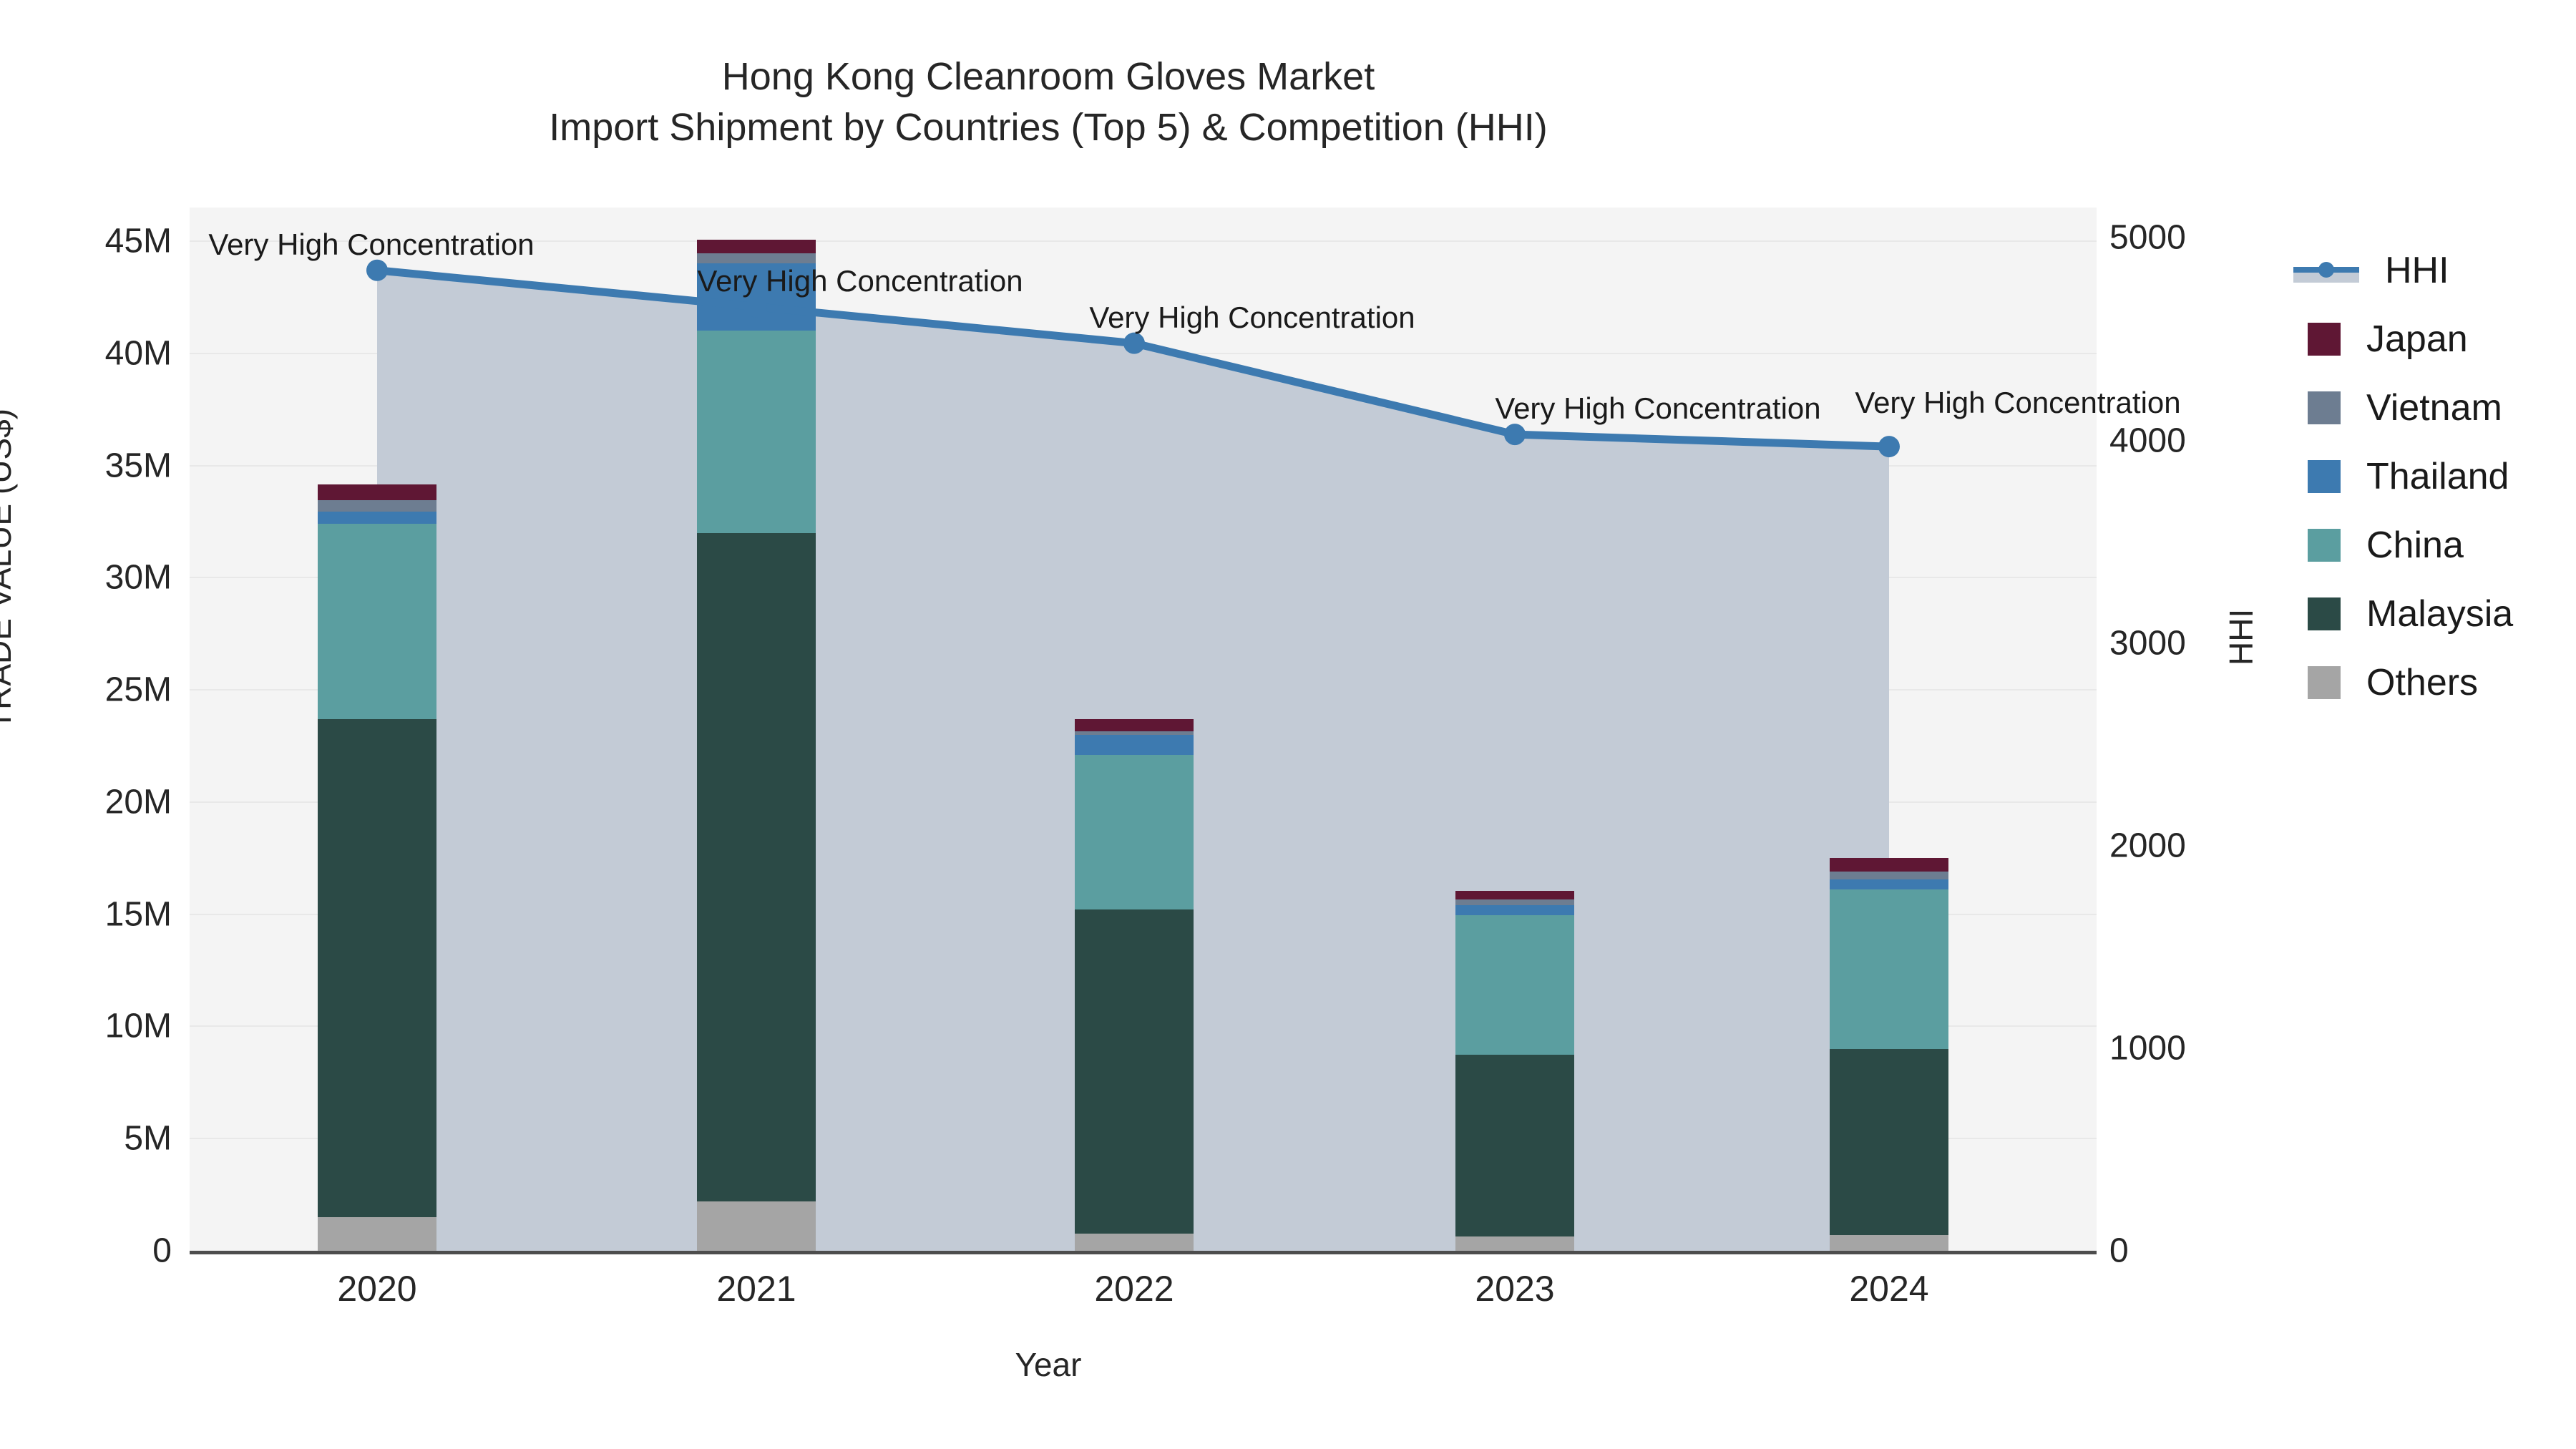 Image resolution: width=2576 pixels, height=1449 pixels. Describe the element at coordinates (2417, 339) in the screenshot. I see `legend-label-japan: Japan` at that location.